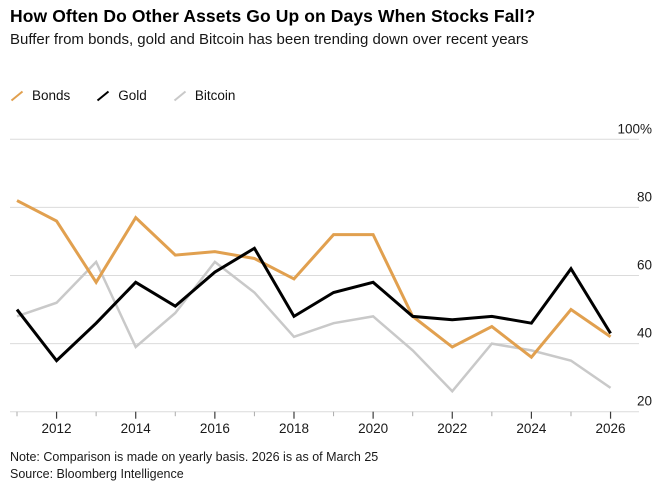 The height and width of the screenshot is (493, 658). What do you see at coordinates (103, 95) in the screenshot?
I see `gold-line-swatch-icon` at bounding box center [103, 95].